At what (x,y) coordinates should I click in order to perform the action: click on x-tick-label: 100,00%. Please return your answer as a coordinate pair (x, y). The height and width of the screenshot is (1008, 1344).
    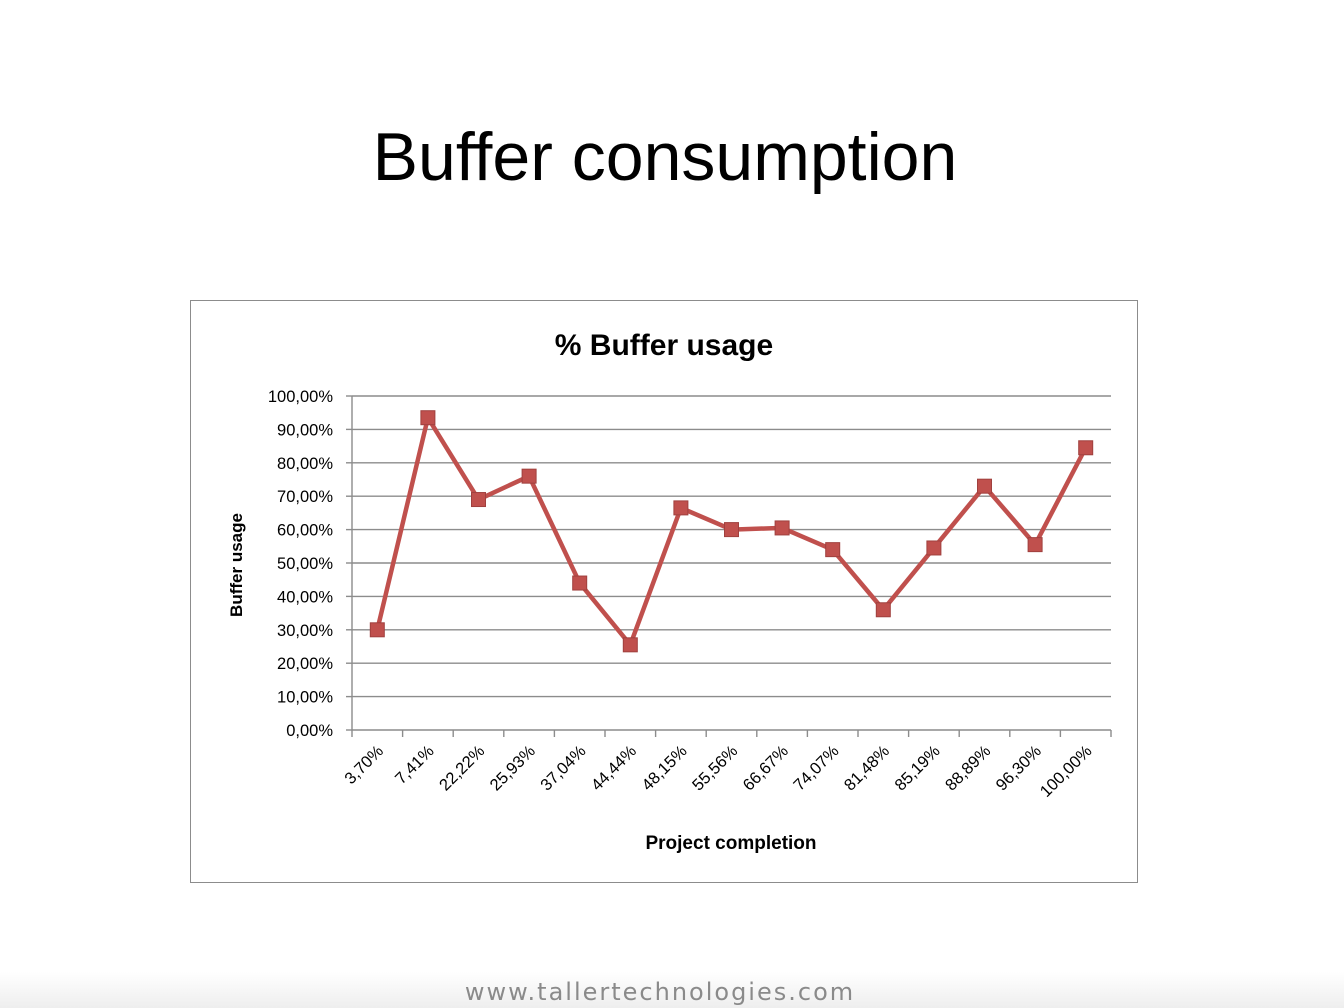
    Looking at the image, I should click on (1066, 771).